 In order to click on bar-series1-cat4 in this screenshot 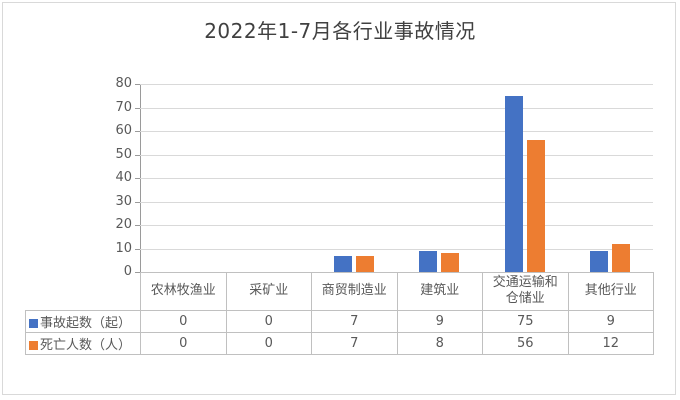, I will do `click(535, 206)`.